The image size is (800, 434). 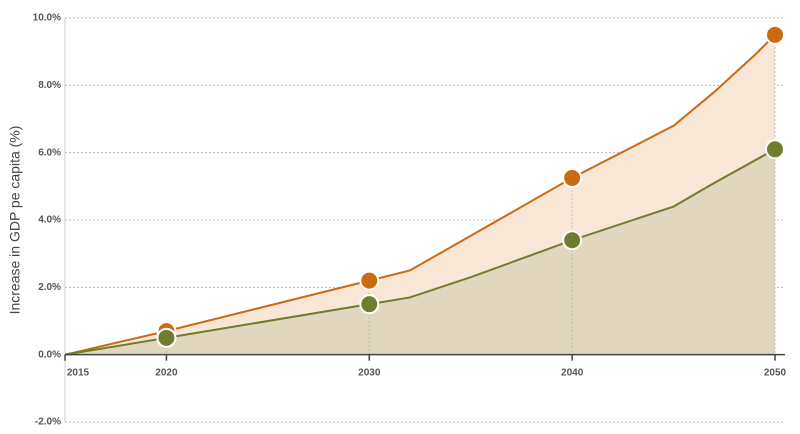 I want to click on y-tick-label: 2.0%, so click(x=49, y=287).